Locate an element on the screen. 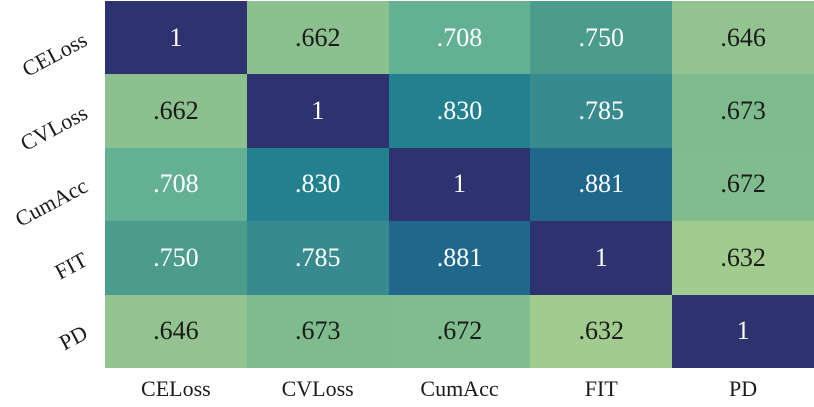 The width and height of the screenshot is (814, 407). row-label-cumacc: CumAcc is located at coordinates (48, 190).